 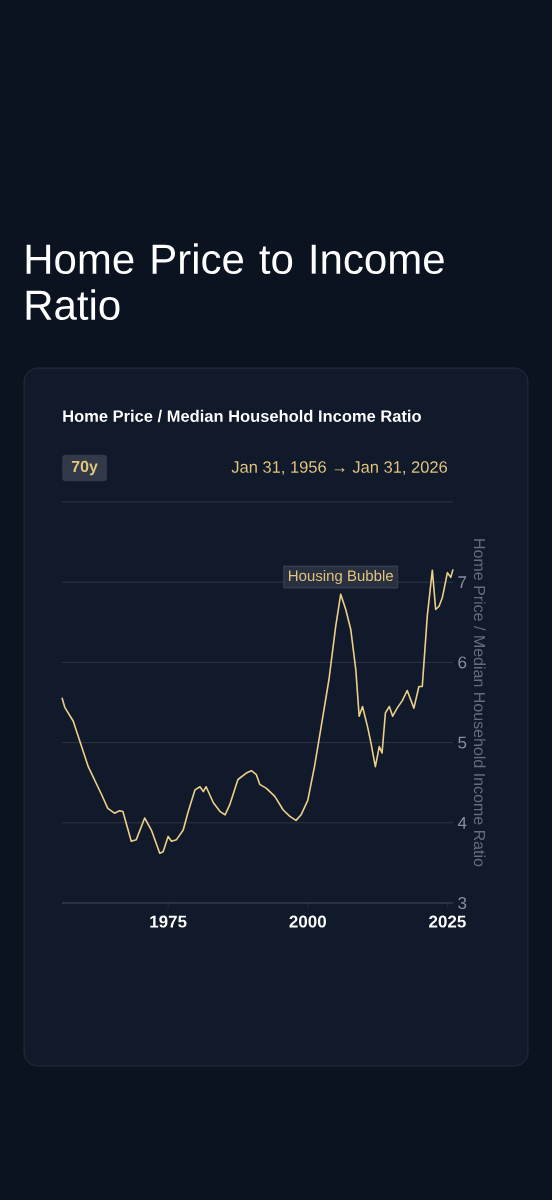 What do you see at coordinates (340, 577) in the screenshot?
I see `annotation: Housing Bubble` at bounding box center [340, 577].